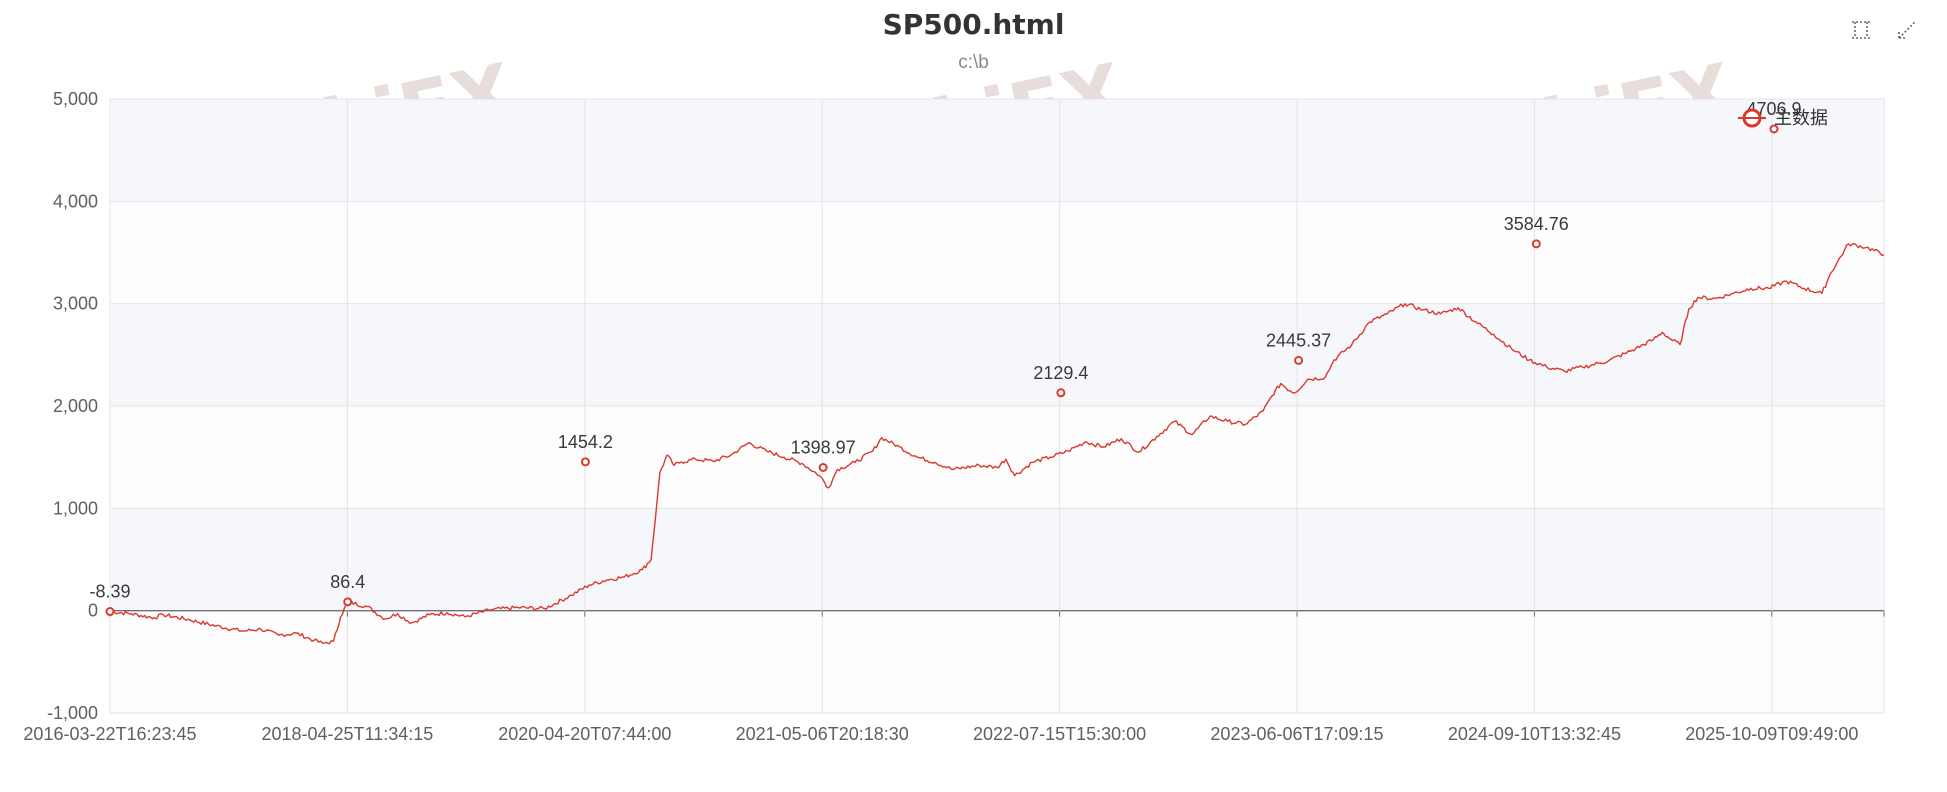 This screenshot has height=792, width=1947. Describe the element at coordinates (109, 592) in the screenshot. I see `data-label: -8.39` at that location.